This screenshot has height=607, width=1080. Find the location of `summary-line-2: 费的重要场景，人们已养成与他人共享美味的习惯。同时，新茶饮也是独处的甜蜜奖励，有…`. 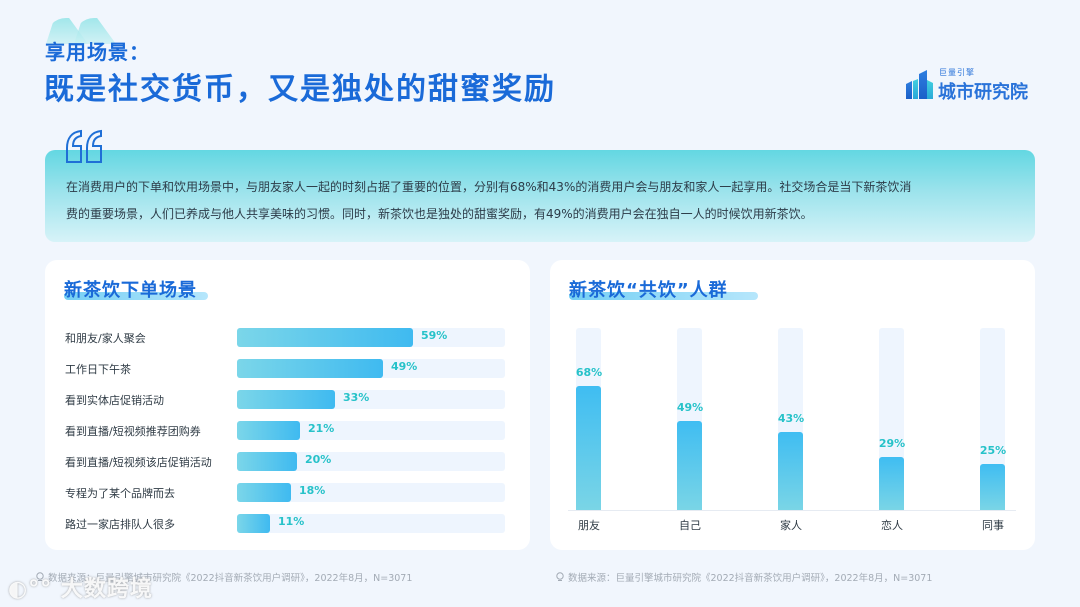

summary-line-2: 费的重要场景，人们已养成与他人共享美味的习惯。同时，新茶饮也是独处的甜蜜奖励，有… is located at coordinates (439, 214).